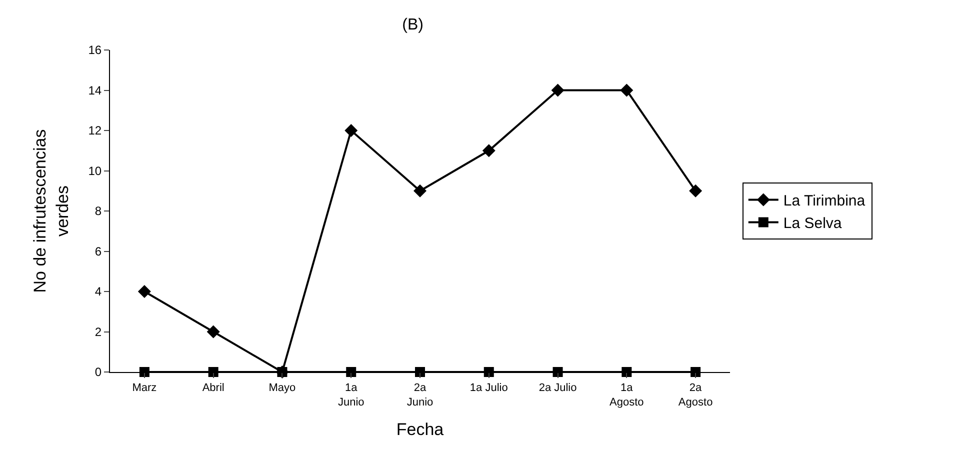 The width and height of the screenshot is (960, 462). Describe the element at coordinates (51, 211) in the screenshot. I see `y-axis-title: No de infrutescencias verdes` at that location.